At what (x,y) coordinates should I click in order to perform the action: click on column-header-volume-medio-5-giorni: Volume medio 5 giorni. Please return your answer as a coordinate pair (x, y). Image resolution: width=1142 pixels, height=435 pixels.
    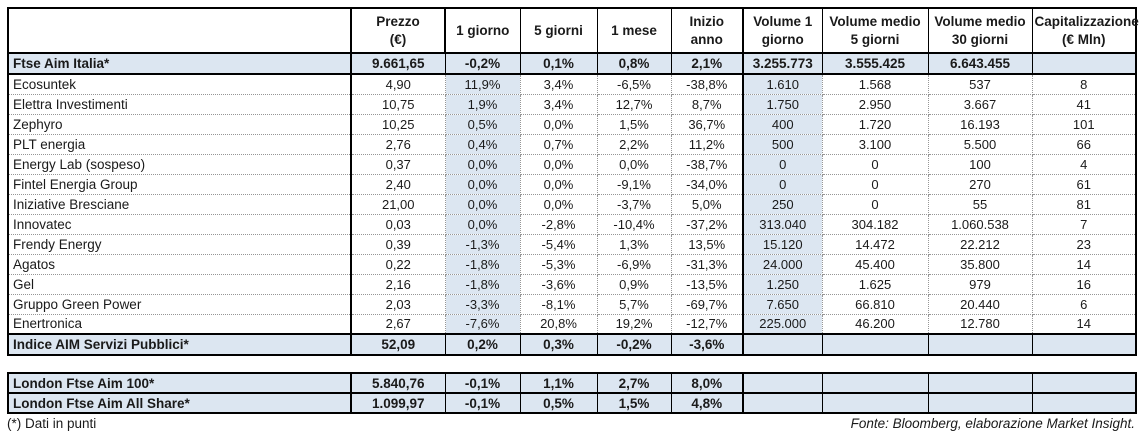
    Looking at the image, I should click on (875, 30).